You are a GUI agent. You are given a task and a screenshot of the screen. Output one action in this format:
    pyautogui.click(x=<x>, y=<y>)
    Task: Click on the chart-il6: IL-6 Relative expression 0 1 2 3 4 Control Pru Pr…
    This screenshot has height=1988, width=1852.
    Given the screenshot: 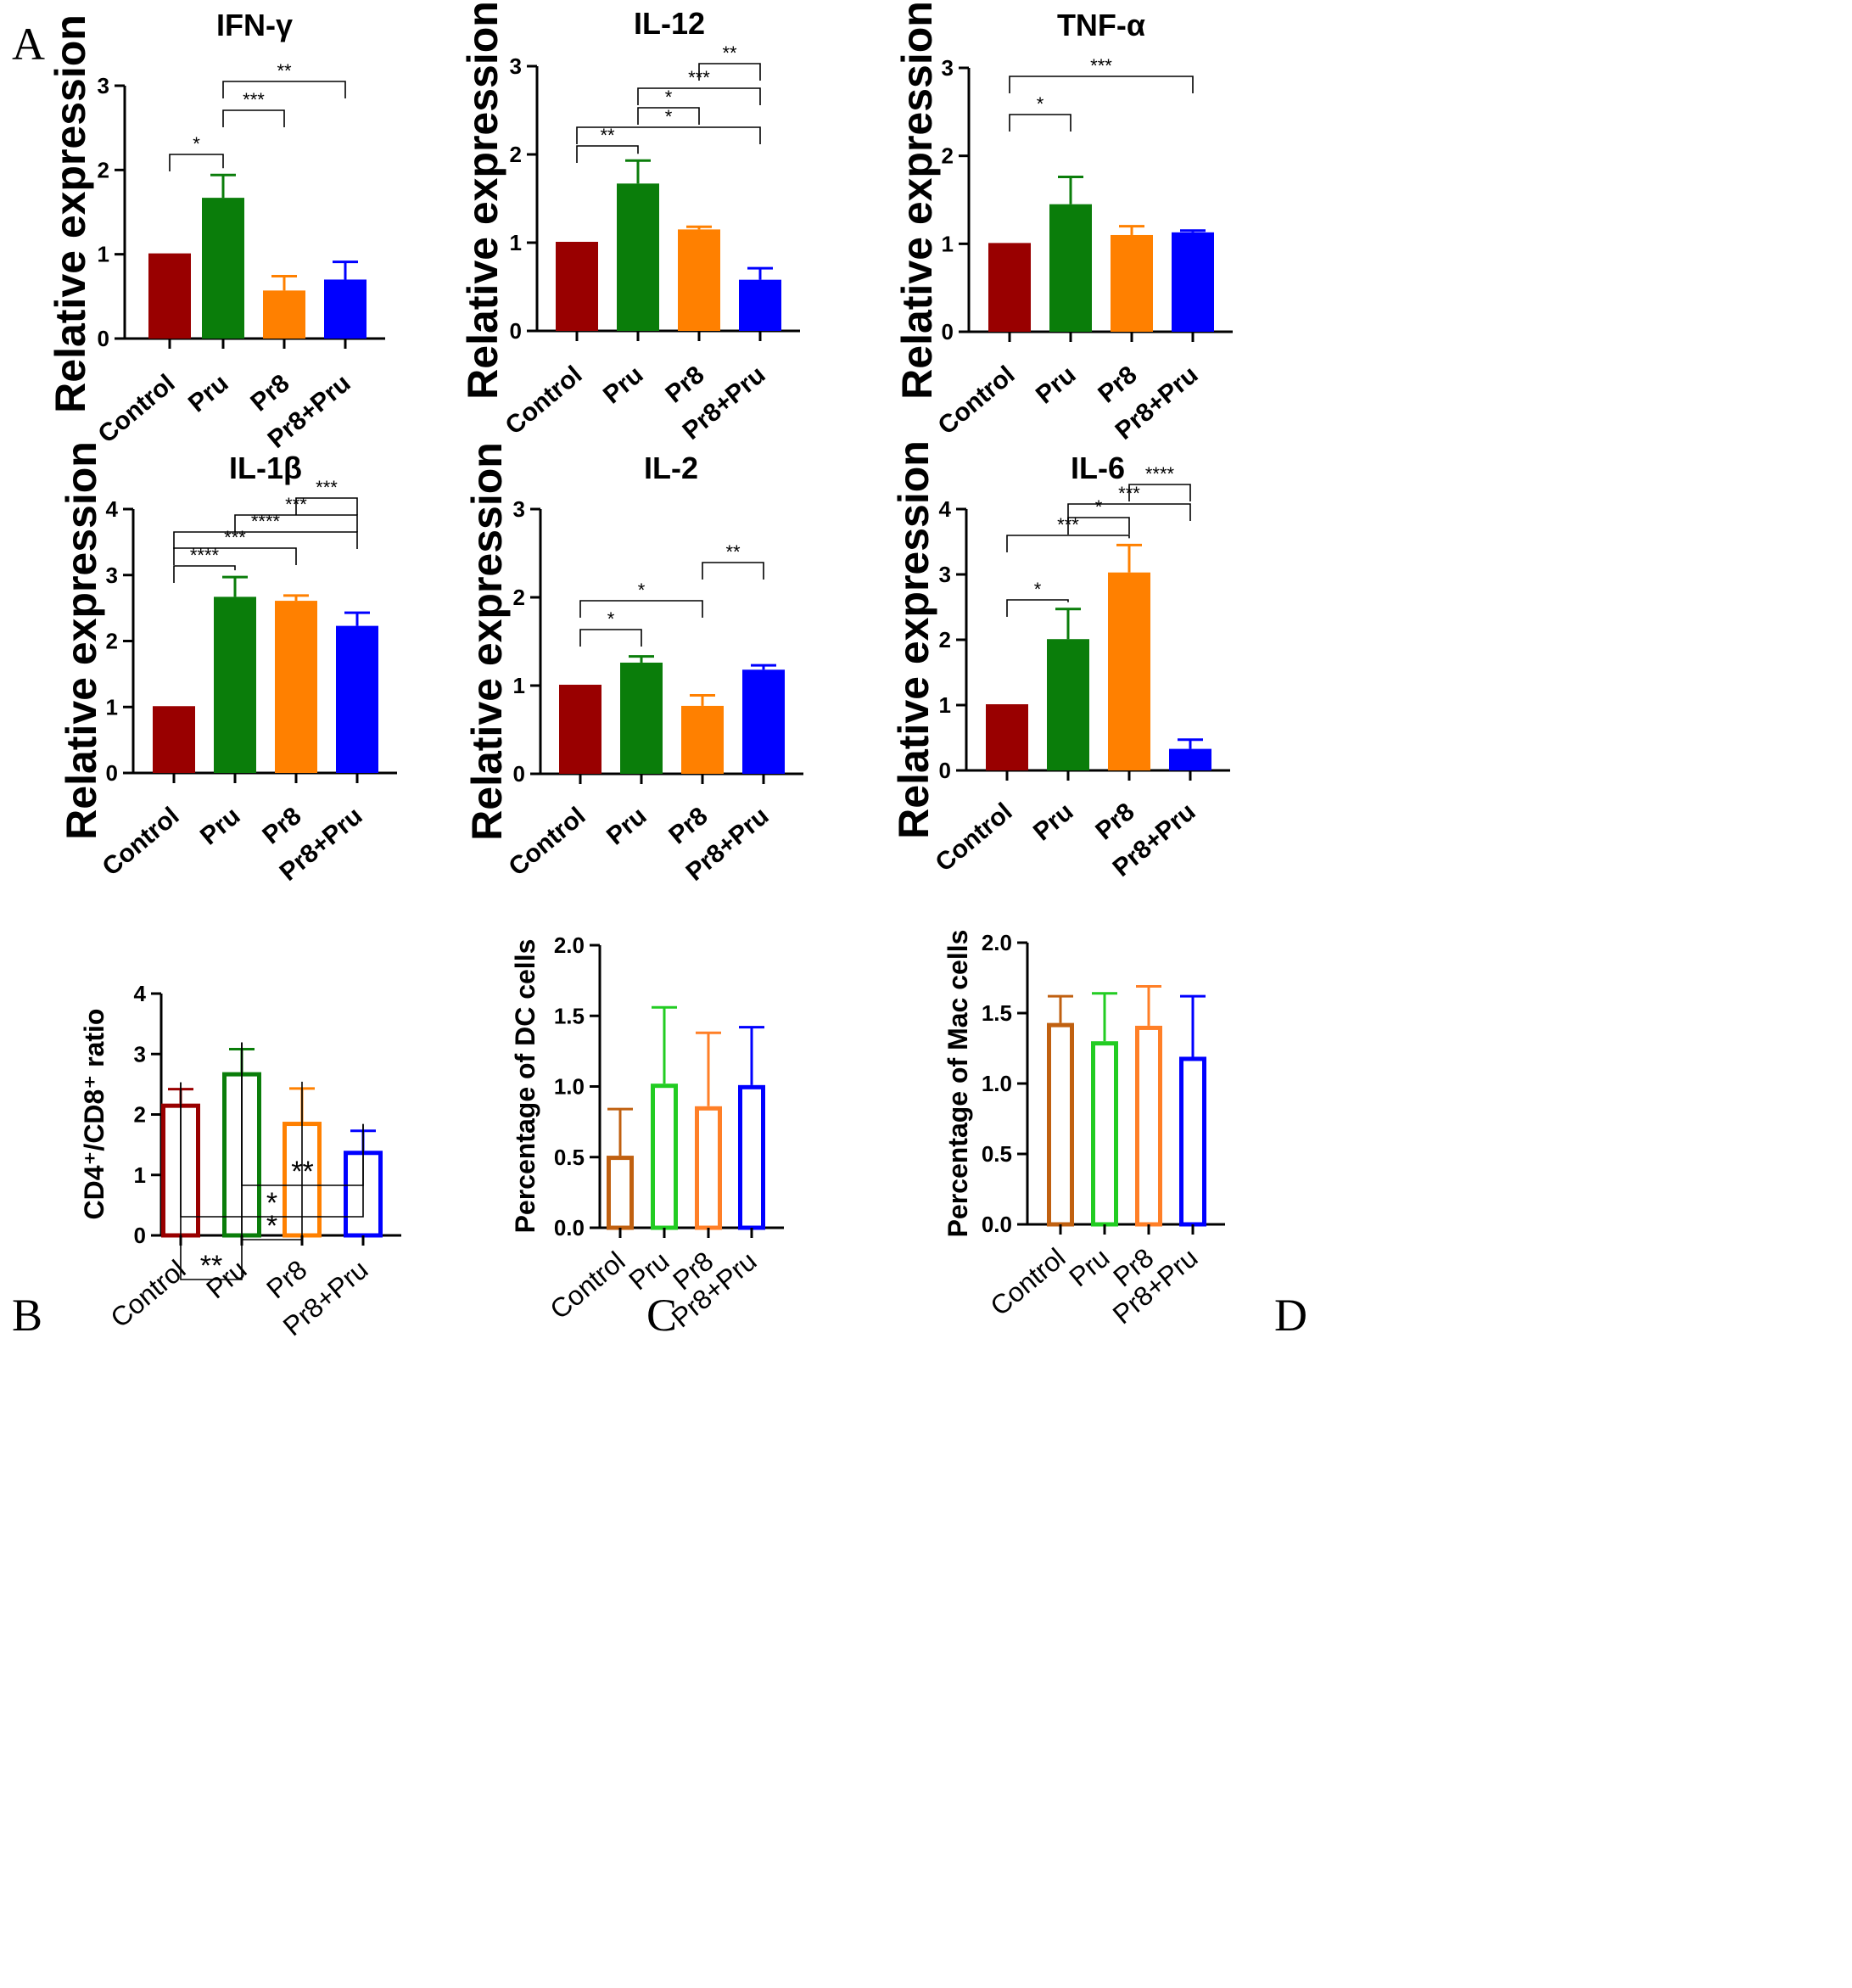 What is the action you would take?
    pyautogui.click(x=1060, y=661)
    